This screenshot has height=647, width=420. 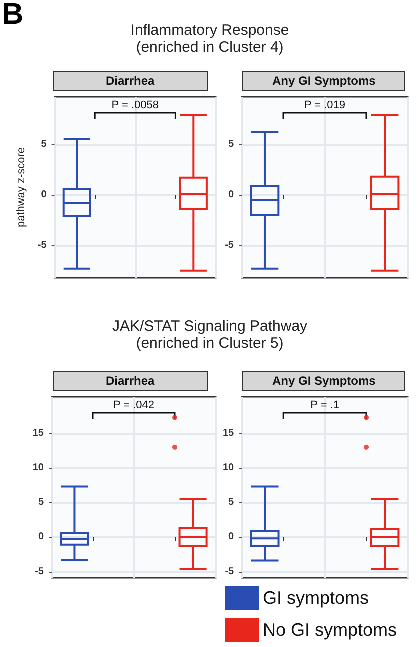 I want to click on text: JAK/STAT Signaling Pathway, so click(x=210, y=326).